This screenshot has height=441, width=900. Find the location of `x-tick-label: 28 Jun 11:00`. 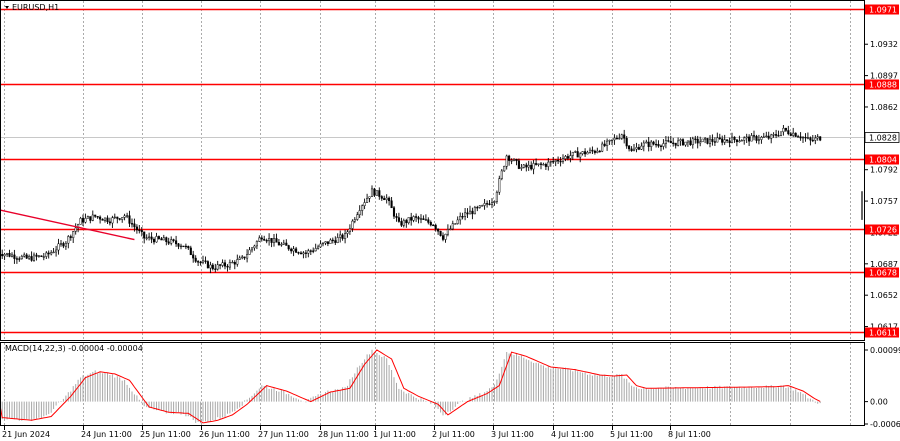

x-tick-label: 28 Jun 11:00 is located at coordinates (343, 434).